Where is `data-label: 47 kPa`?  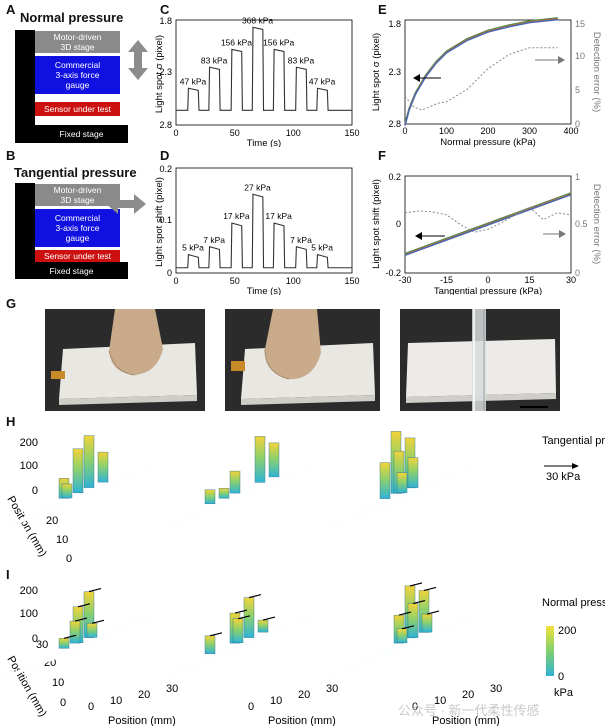 data-label: 47 kPa is located at coordinates (322, 81).